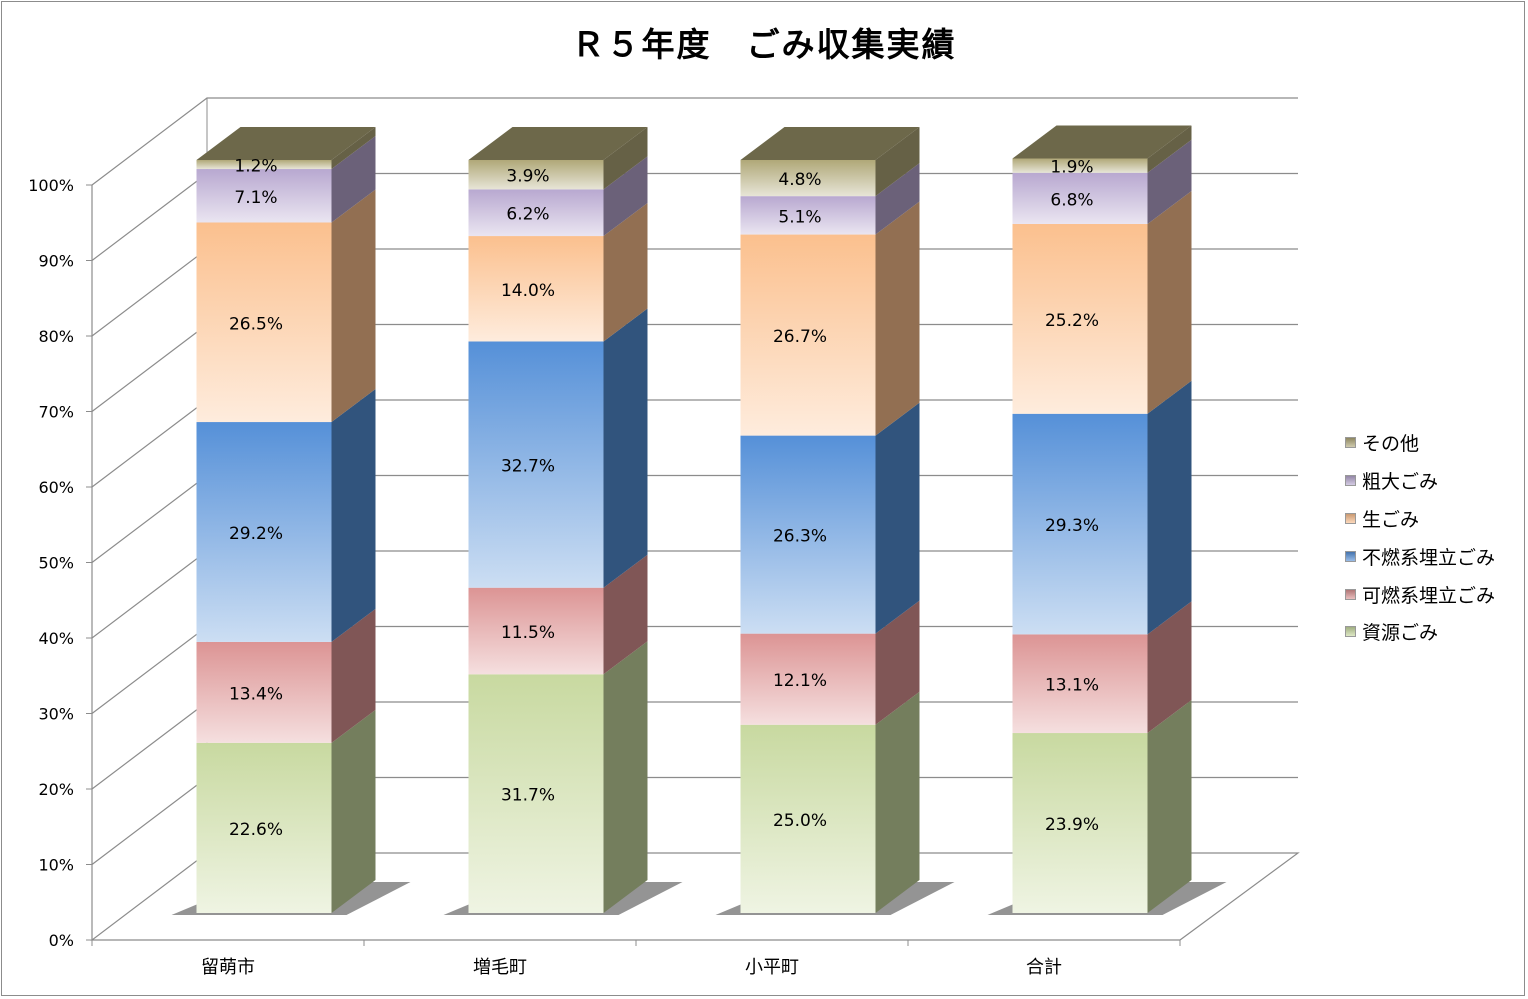  What do you see at coordinates (255, 167) in the screenshot?
I see `data-label: 1.2%` at bounding box center [255, 167].